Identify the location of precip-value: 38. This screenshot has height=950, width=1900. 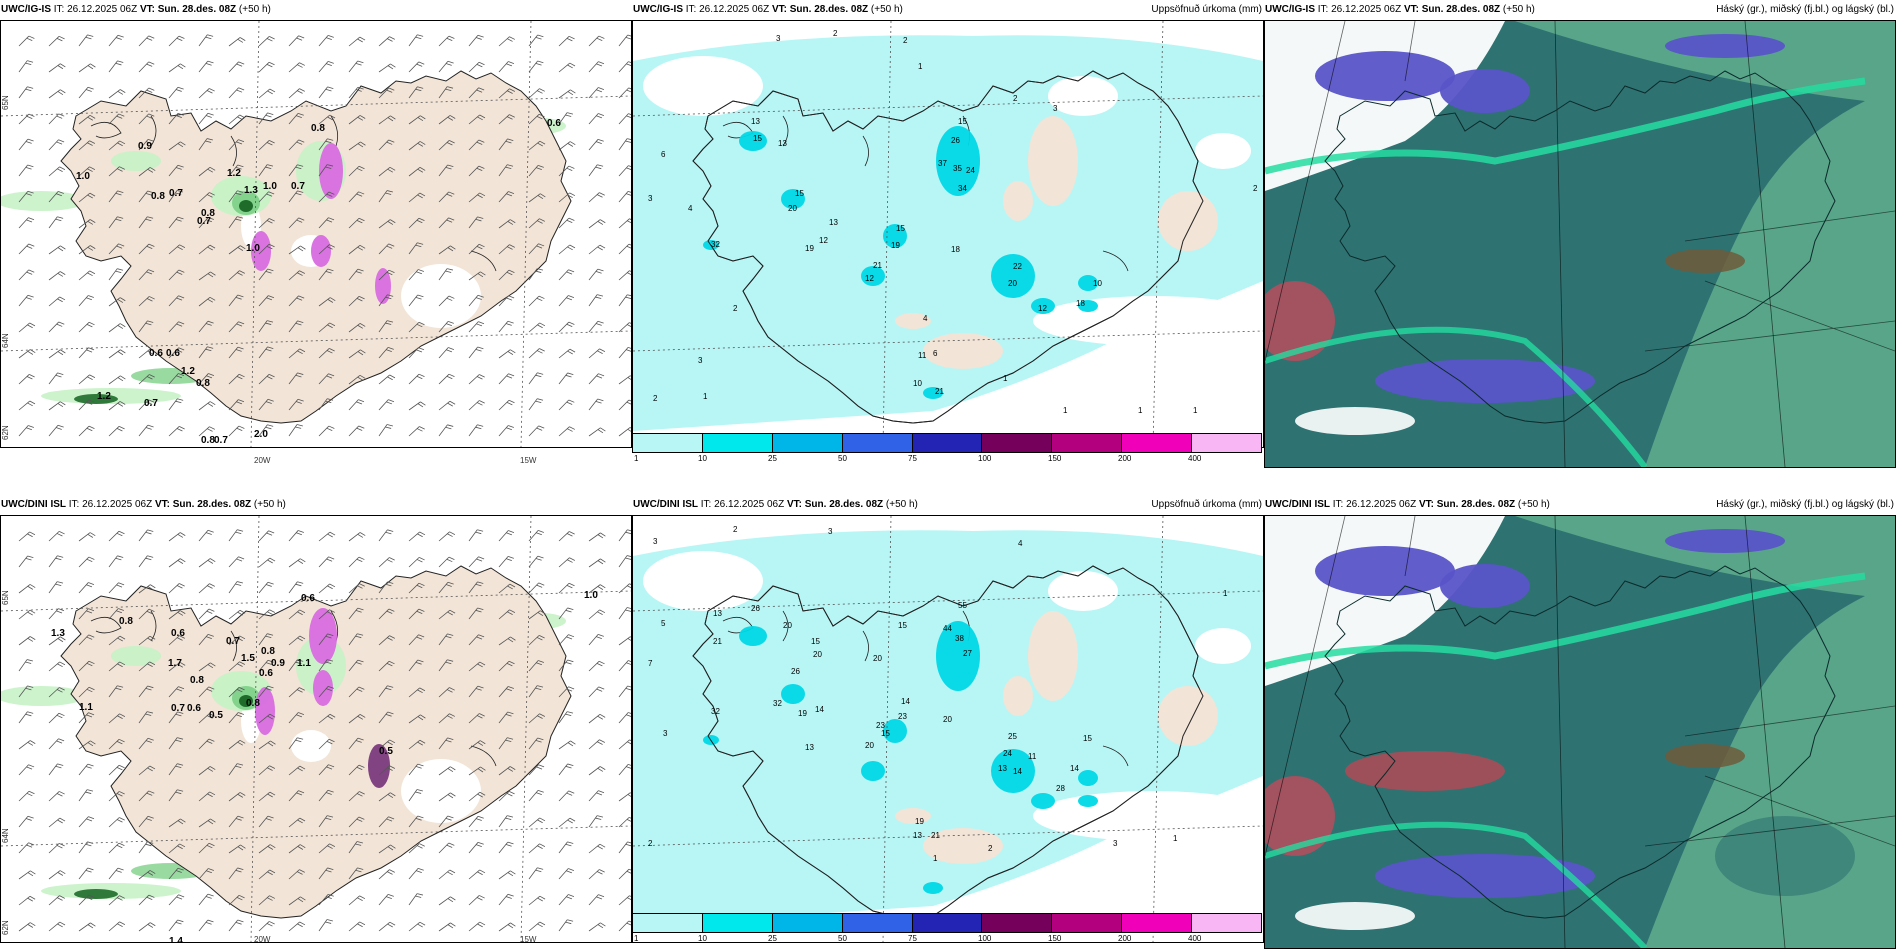
(959, 638).